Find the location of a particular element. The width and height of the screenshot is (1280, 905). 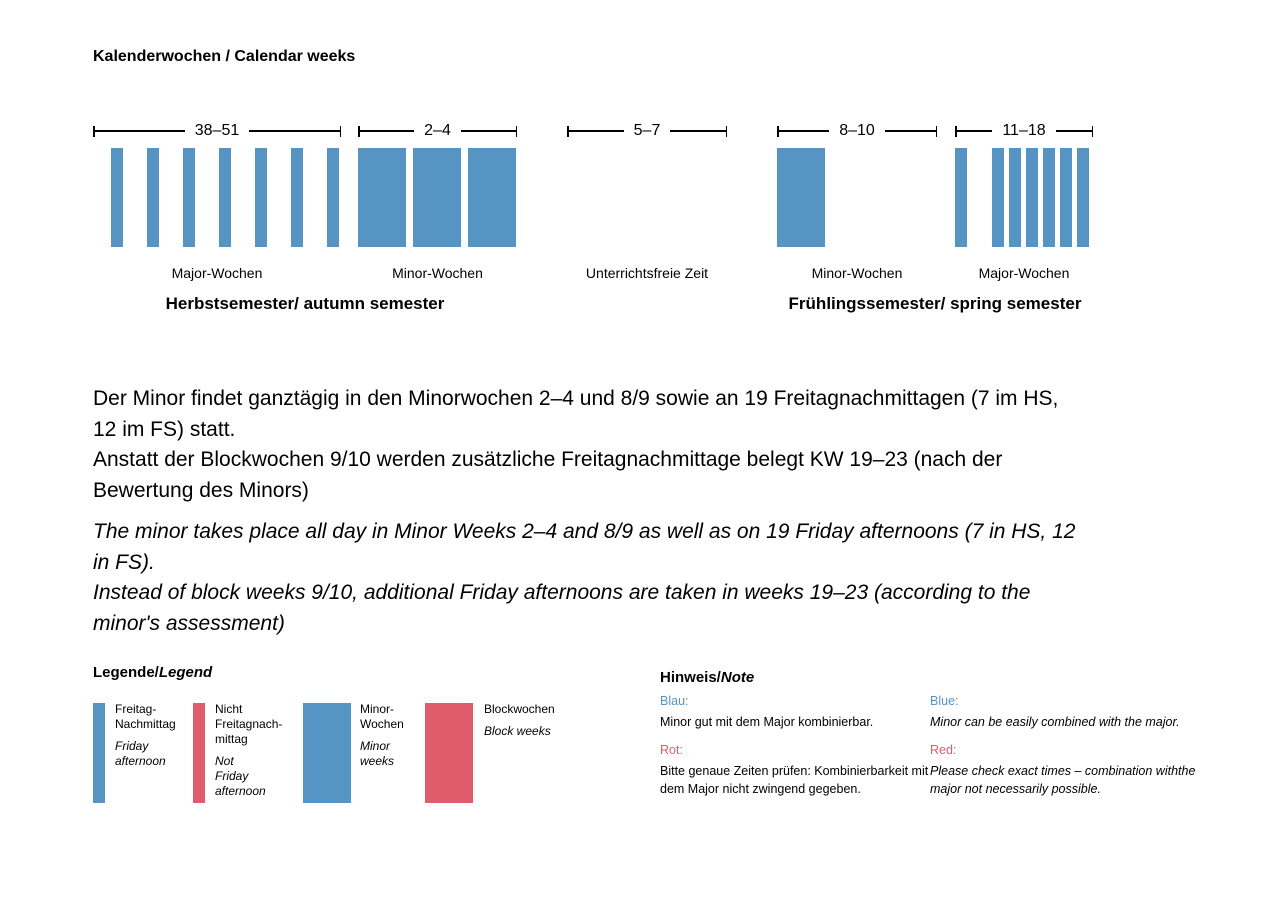

legend-swatch-minor-weeks is located at coordinates (327, 753).